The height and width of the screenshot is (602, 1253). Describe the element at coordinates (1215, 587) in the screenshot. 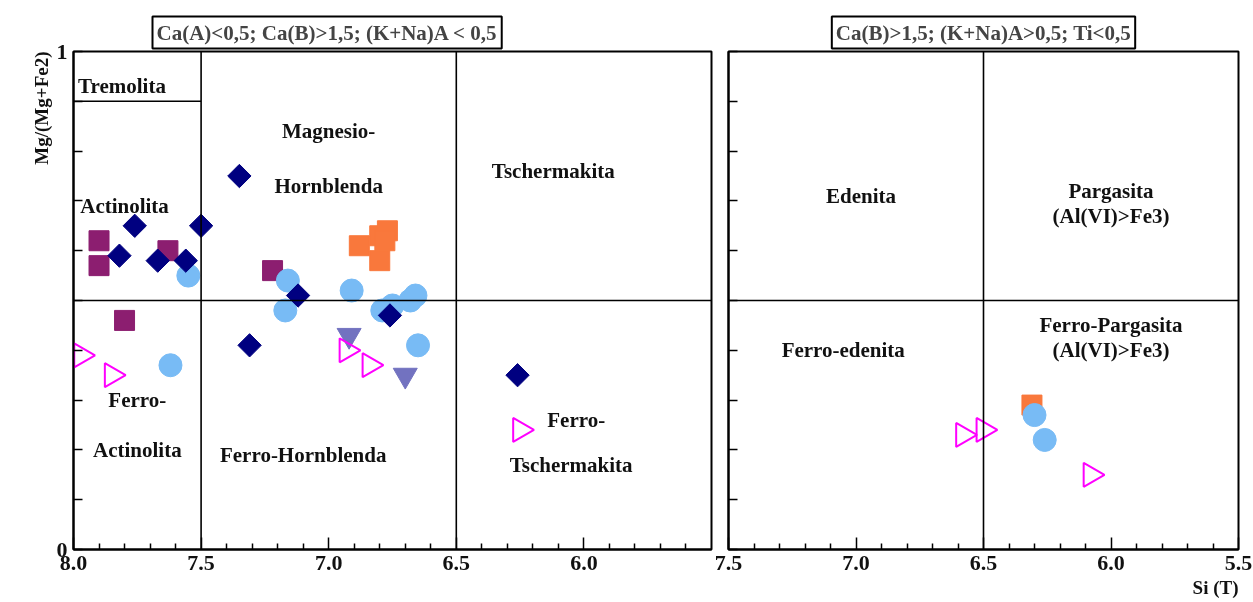

I see `x-axis-title: Si (T)` at that location.